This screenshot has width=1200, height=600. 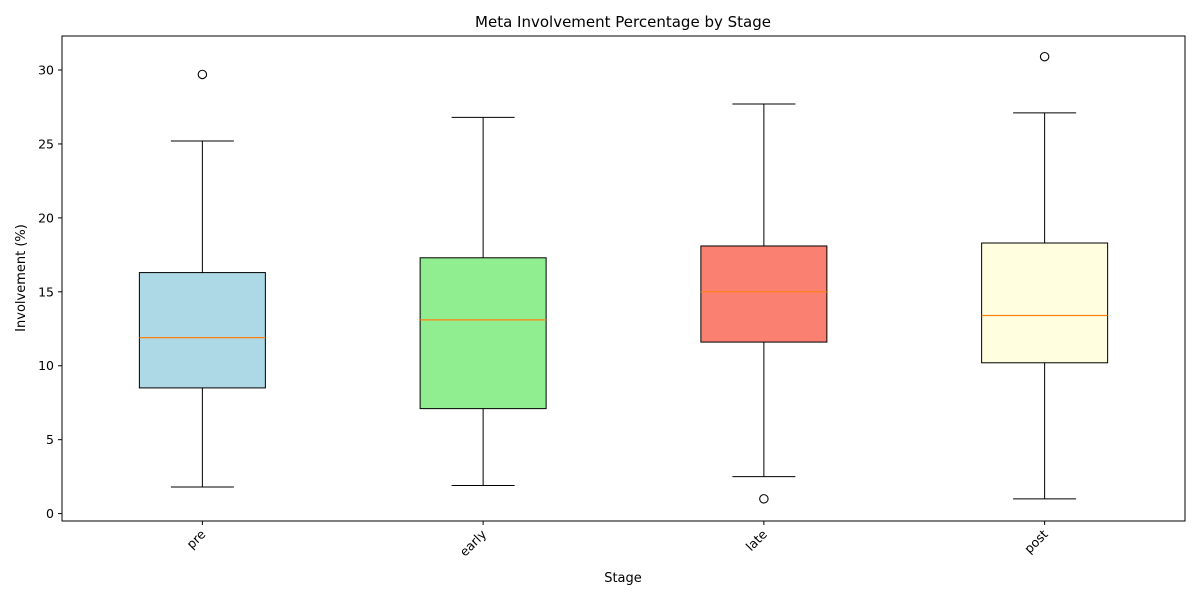 I want to click on x-tick-label-late: late, so click(x=757, y=540).